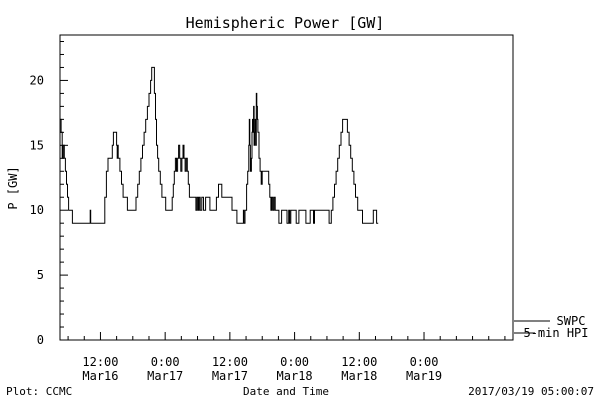 The height and width of the screenshot is (400, 600). I want to click on y-axis-label: P [GW], so click(13, 187).